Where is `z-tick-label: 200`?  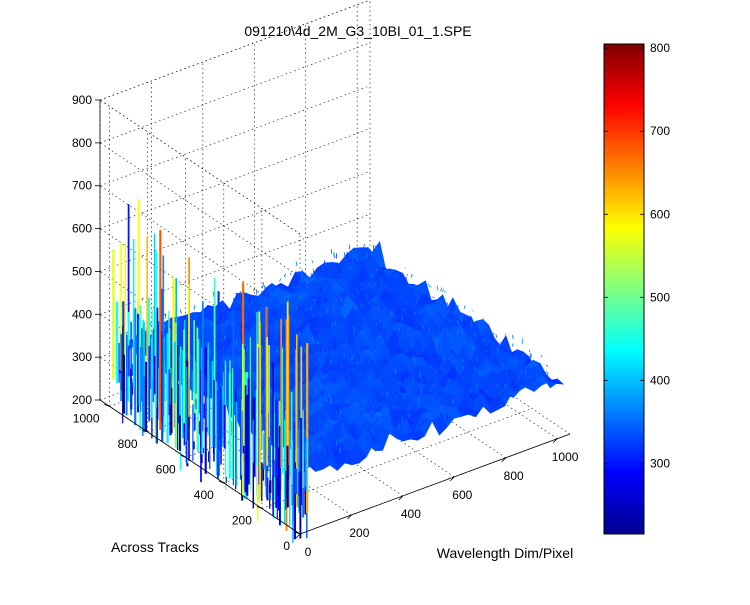 z-tick-label: 200 is located at coordinates (82, 400).